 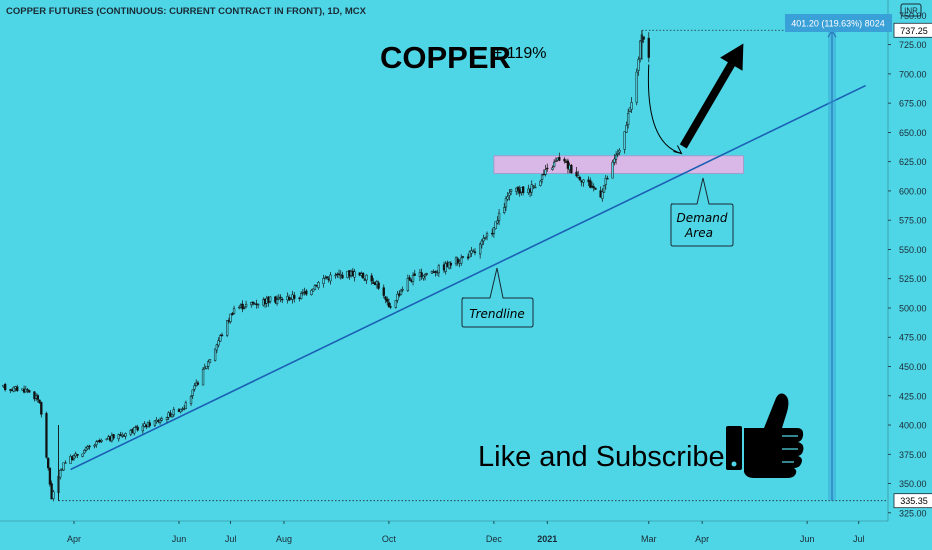 I want to click on demand-callout: Demand Area, so click(x=702, y=212).